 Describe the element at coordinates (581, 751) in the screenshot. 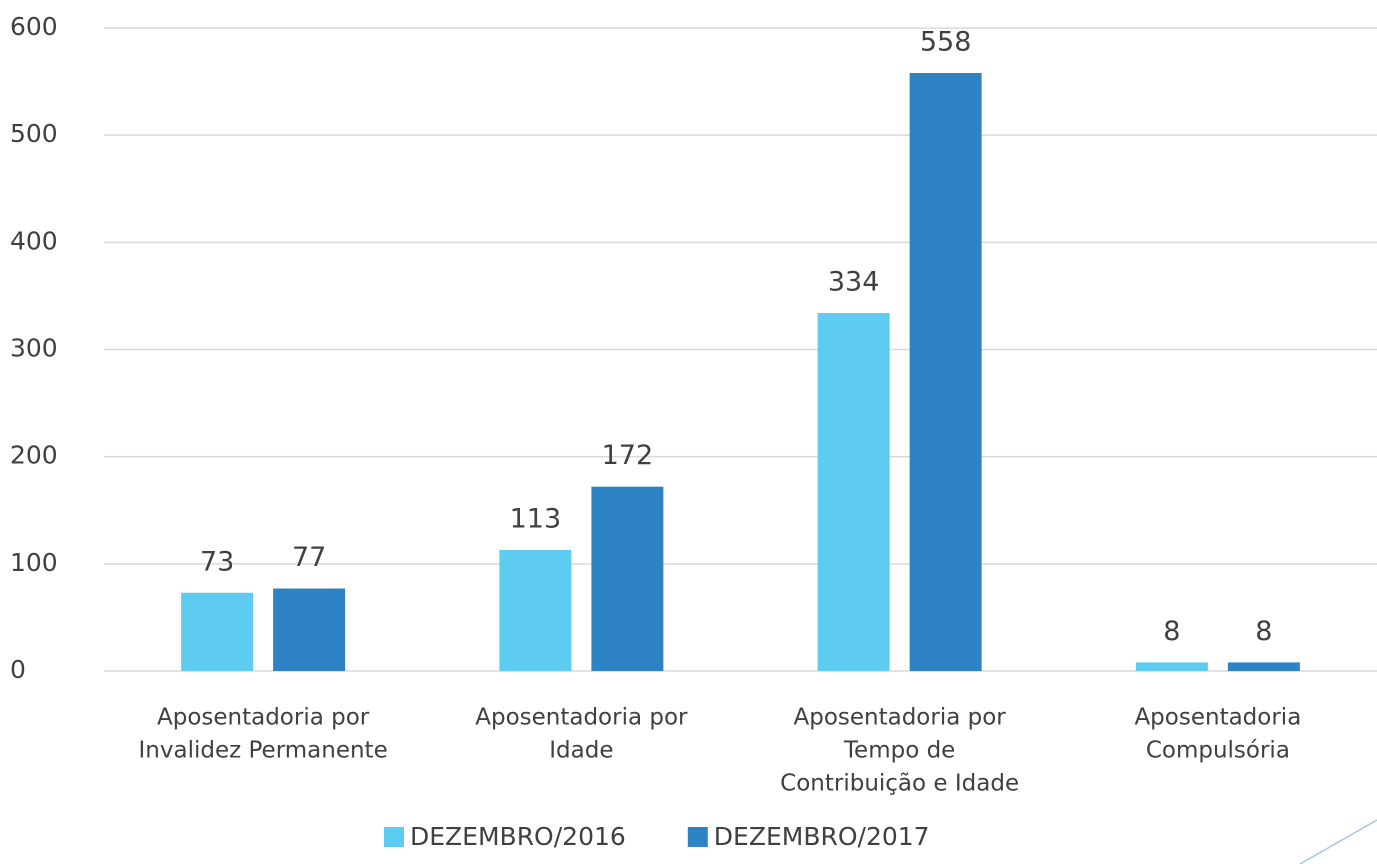

I see `x-tick-label: Idade` at that location.